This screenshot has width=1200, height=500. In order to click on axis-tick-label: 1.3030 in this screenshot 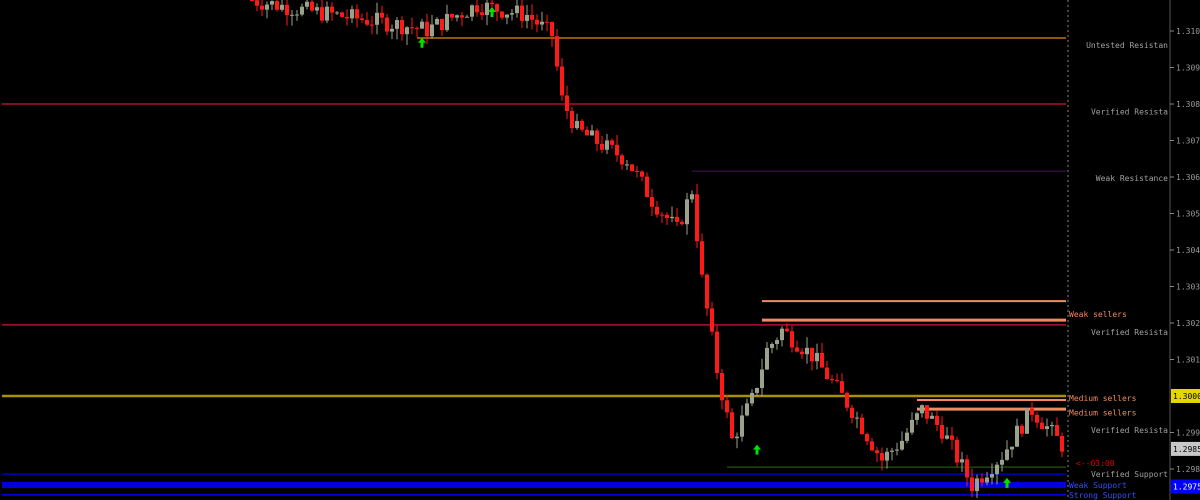, I will do `click(1188, 286)`.